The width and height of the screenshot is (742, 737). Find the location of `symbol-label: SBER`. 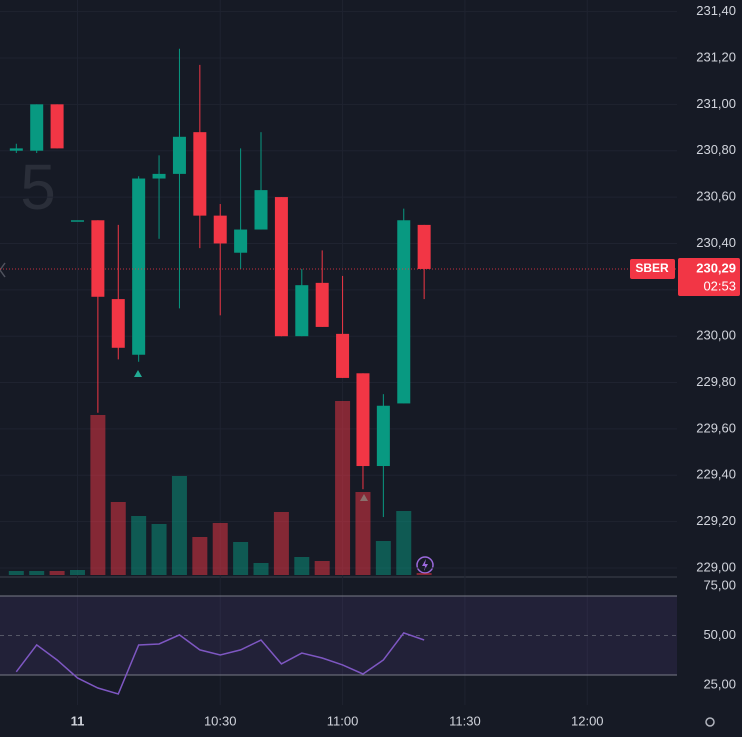

symbol-label: SBER is located at coordinates (652, 268).